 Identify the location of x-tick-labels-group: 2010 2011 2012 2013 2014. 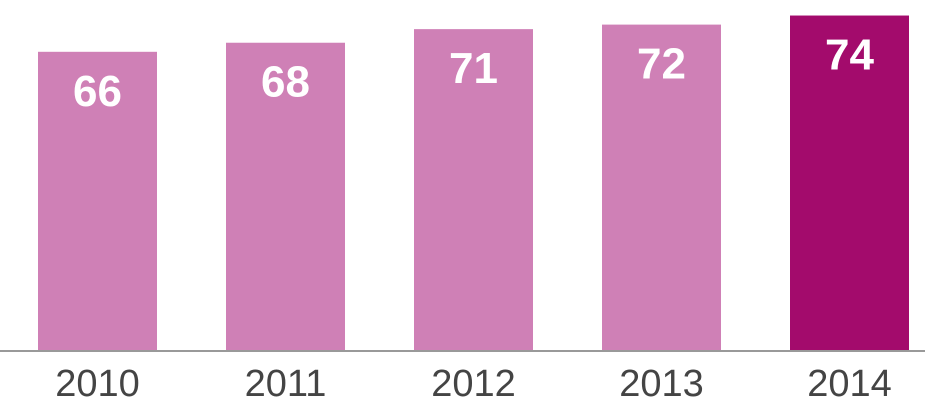
(473, 382).